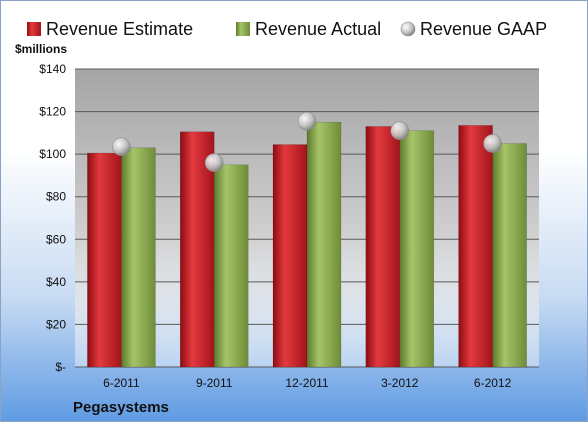 The image size is (588, 422). Describe the element at coordinates (60, 367) in the screenshot. I see `y-tick-label: $-` at that location.